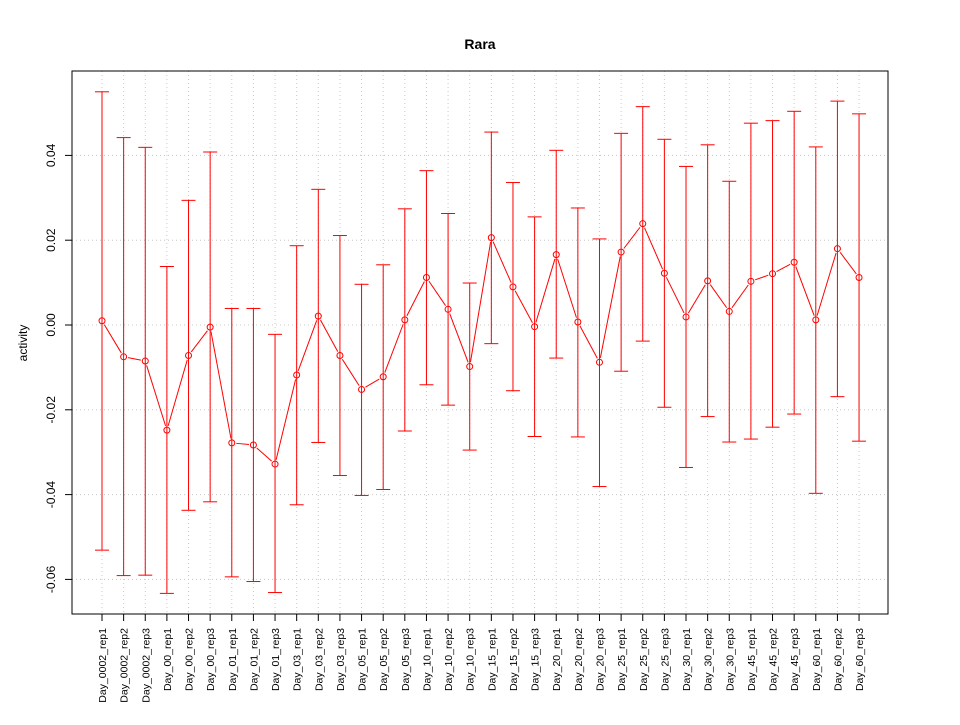 Image resolution: width=960 pixels, height=725 pixels. I want to click on x-tick-label: Day_0002_rep1, so click(103, 665).